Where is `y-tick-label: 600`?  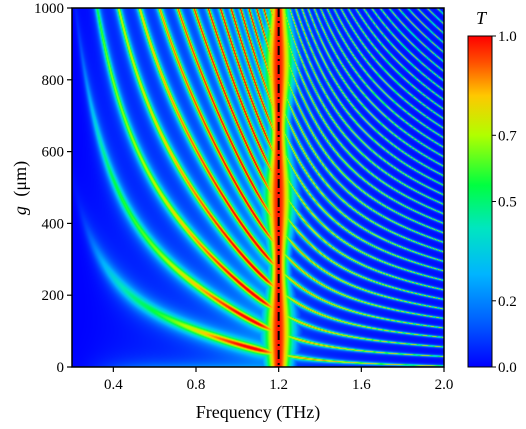
y-tick-label: 600 is located at coordinates (53, 153).